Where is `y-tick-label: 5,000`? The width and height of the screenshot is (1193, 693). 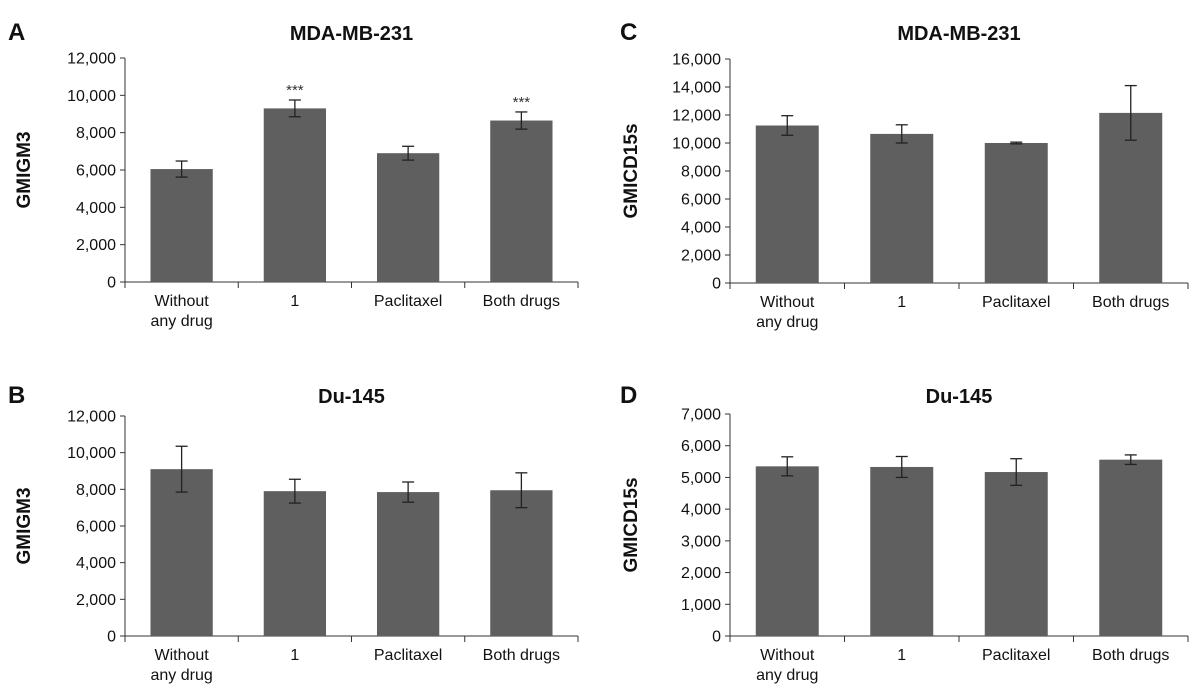 y-tick-label: 5,000 is located at coordinates (701, 478).